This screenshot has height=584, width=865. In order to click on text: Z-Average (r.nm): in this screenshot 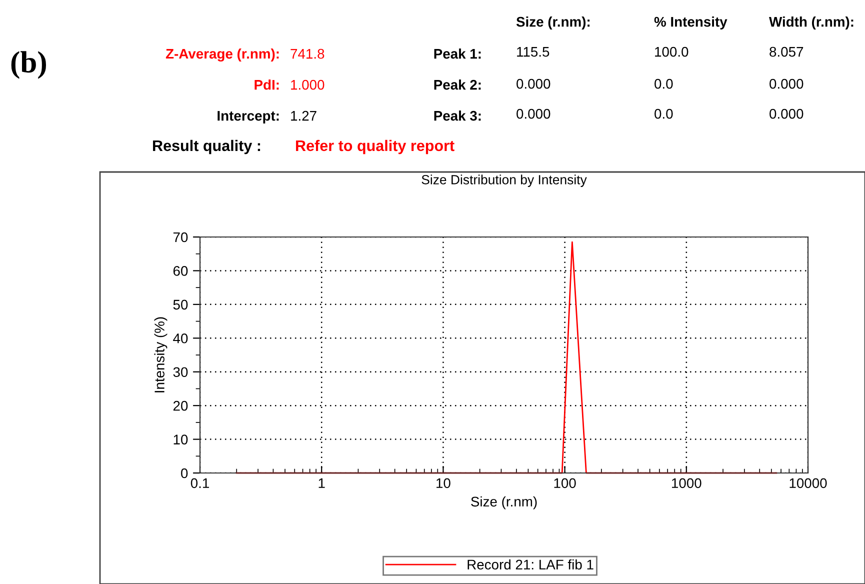, I will do `click(222, 55)`.